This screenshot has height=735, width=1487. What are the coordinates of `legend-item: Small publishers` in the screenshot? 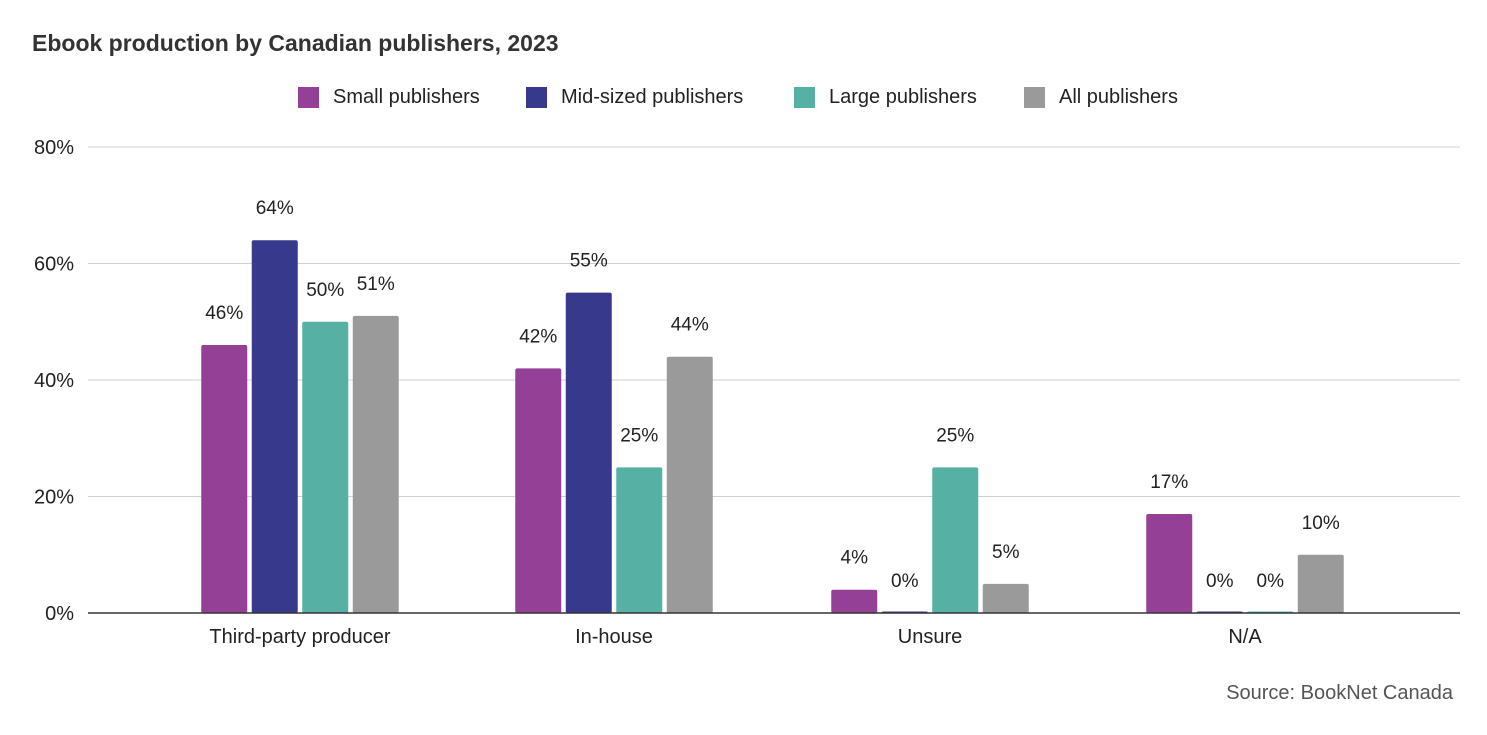 It's located at (389, 97).